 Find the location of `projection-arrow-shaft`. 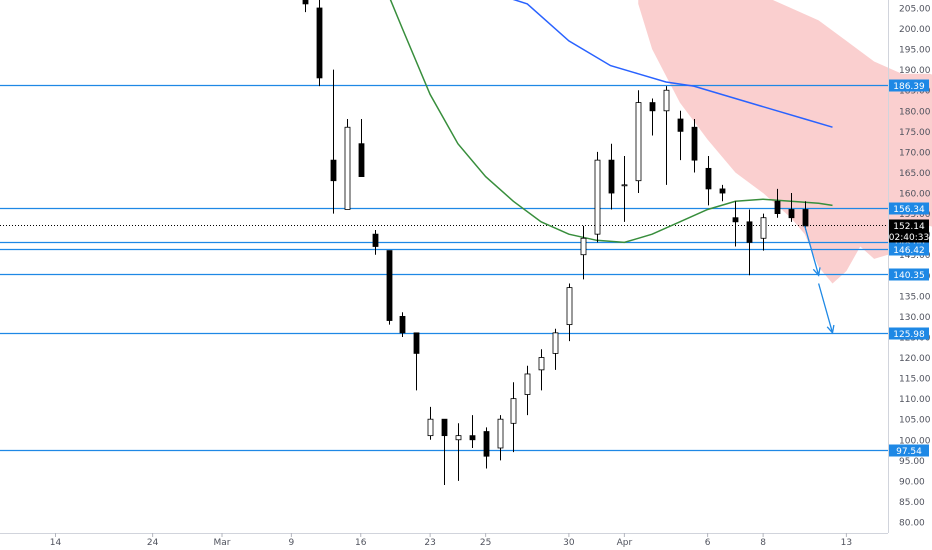

projection-arrow-shaft is located at coordinates (812, 250).